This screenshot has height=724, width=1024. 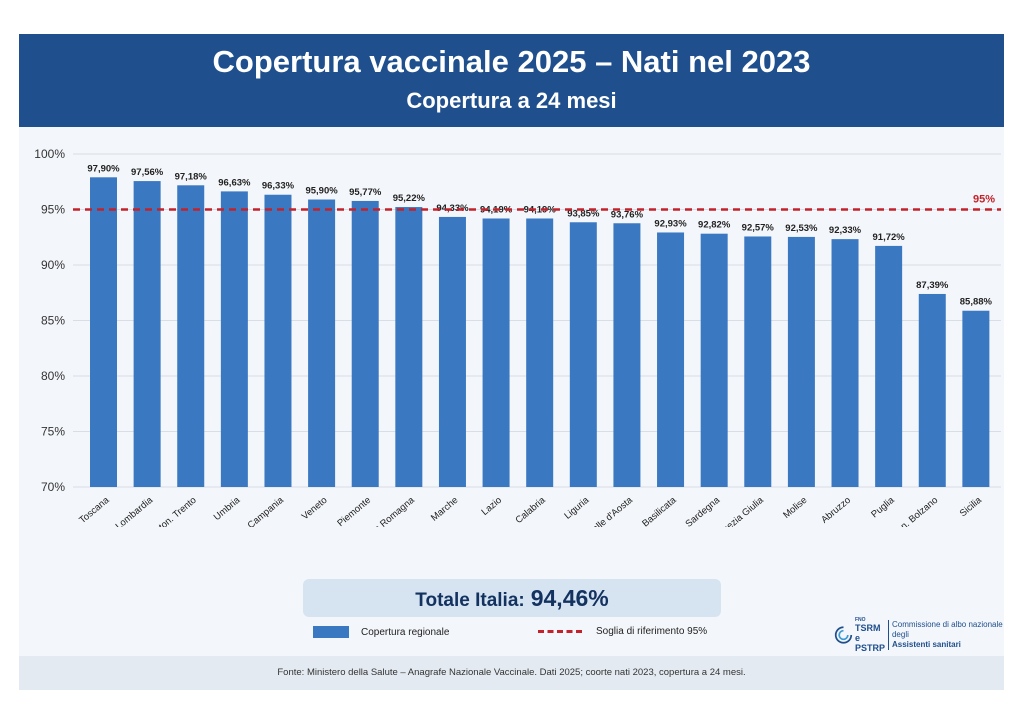 What do you see at coordinates (409, 198) in the screenshot?
I see `data-label: 95,22%` at bounding box center [409, 198].